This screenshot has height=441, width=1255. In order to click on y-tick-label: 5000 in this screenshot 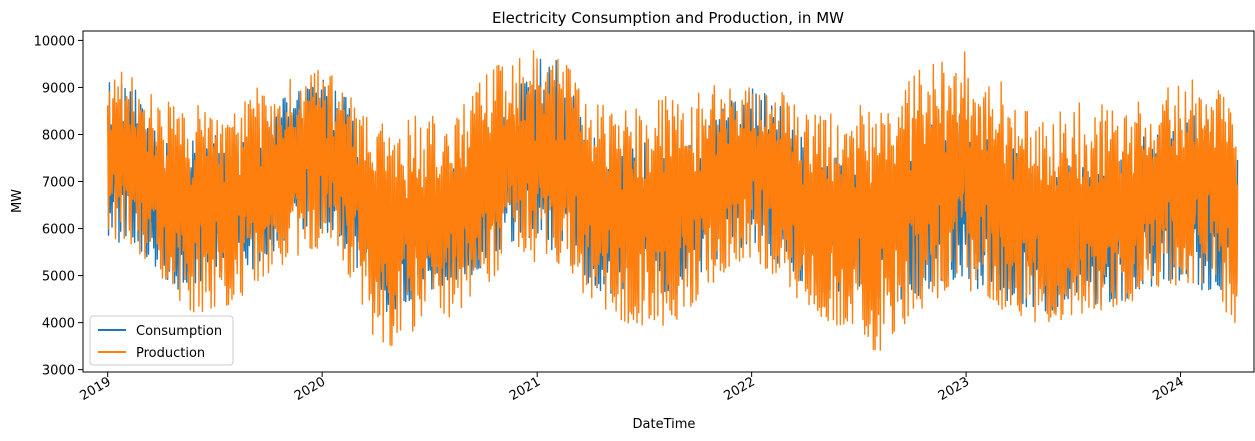, I will do `click(58, 277)`.